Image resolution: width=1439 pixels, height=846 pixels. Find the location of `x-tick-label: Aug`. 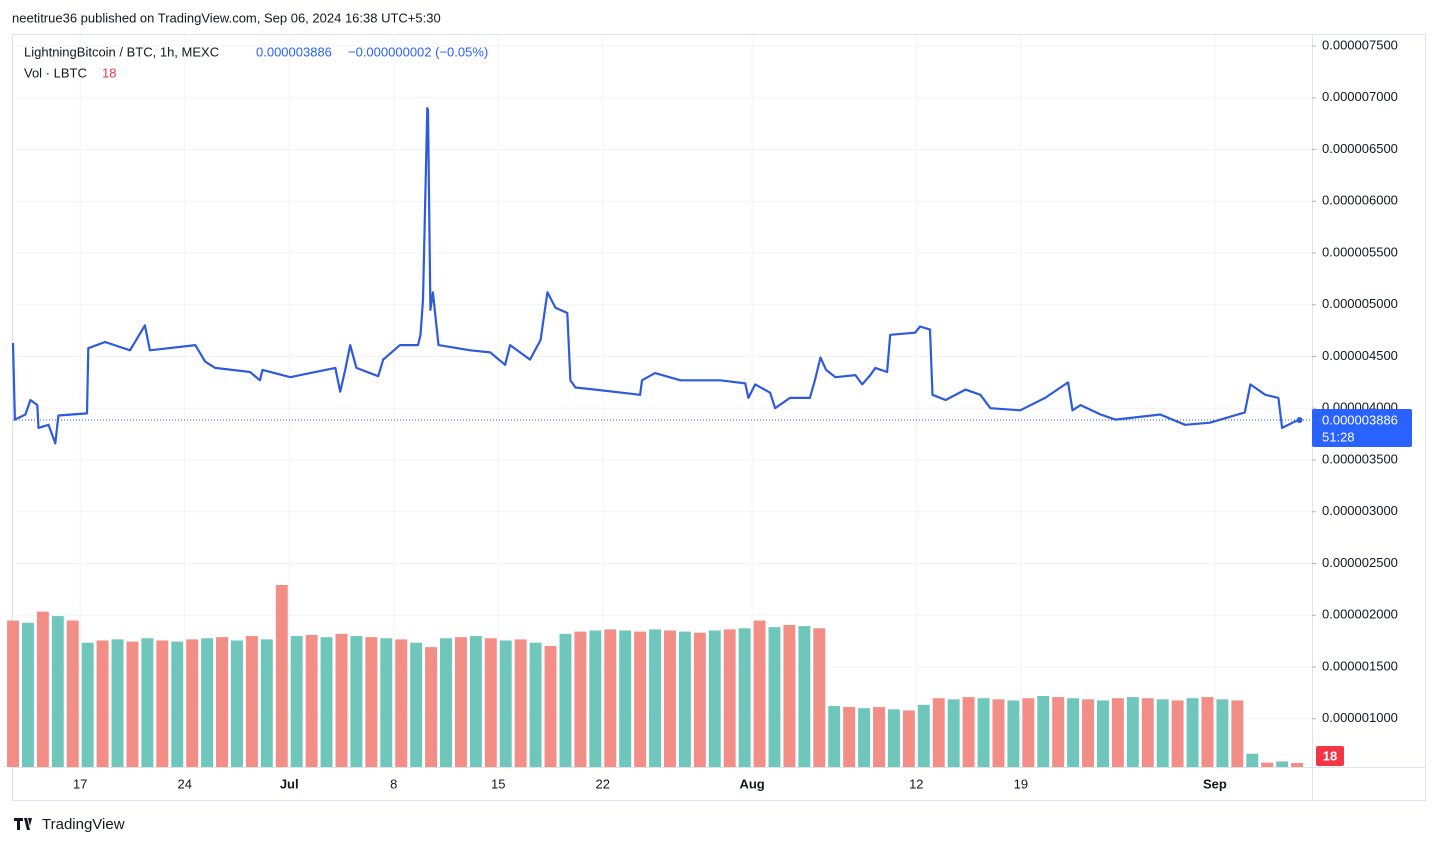

x-tick-label: Aug is located at coordinates (751, 783).